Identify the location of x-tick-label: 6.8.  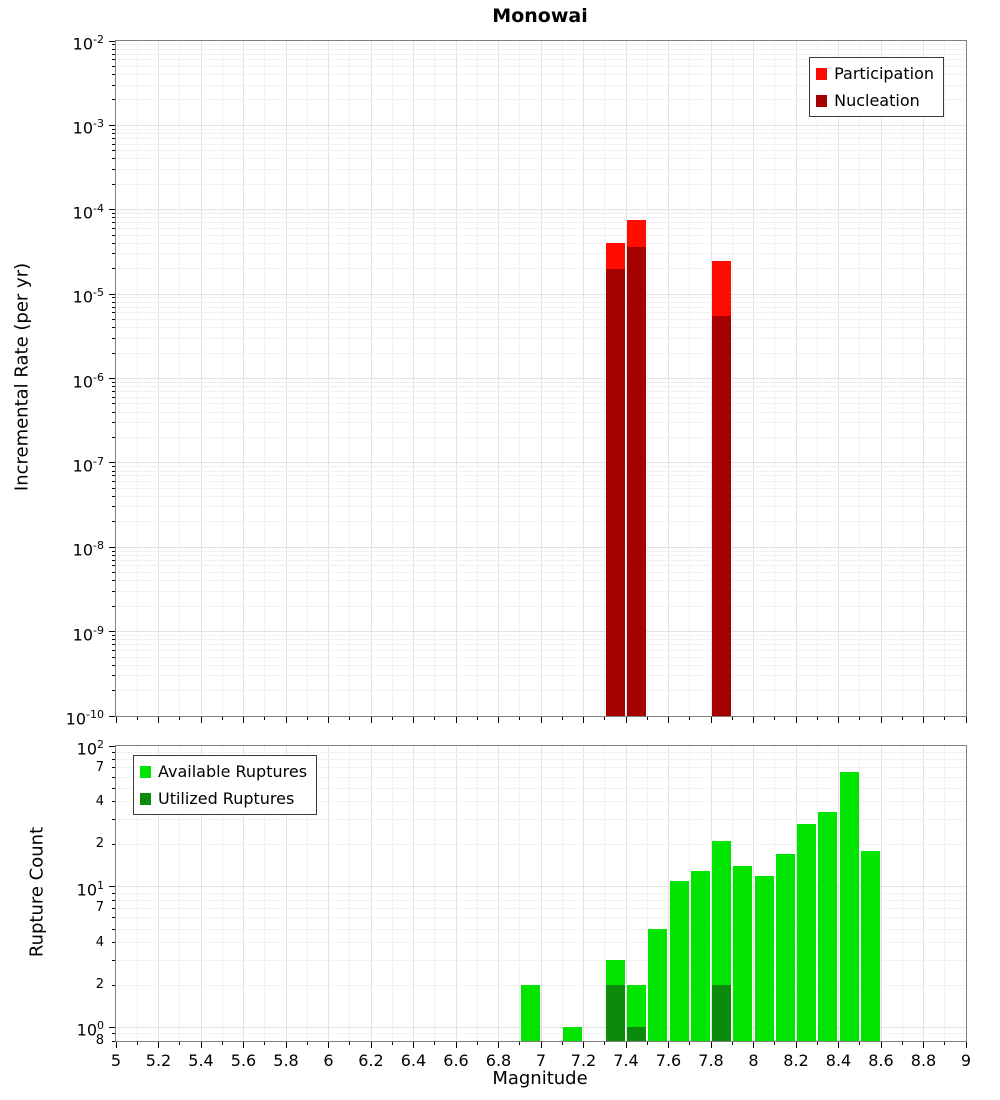
(498, 1060).